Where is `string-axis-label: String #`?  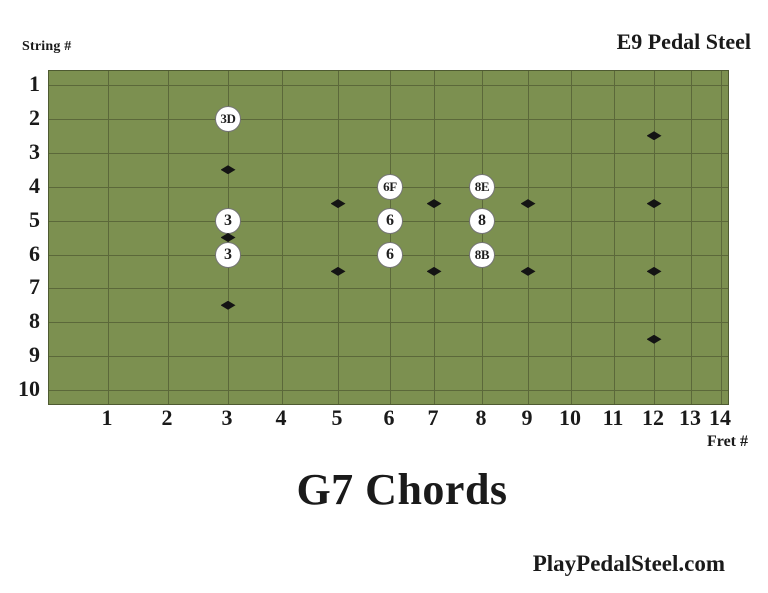
string-axis-label: String # is located at coordinates (47, 46).